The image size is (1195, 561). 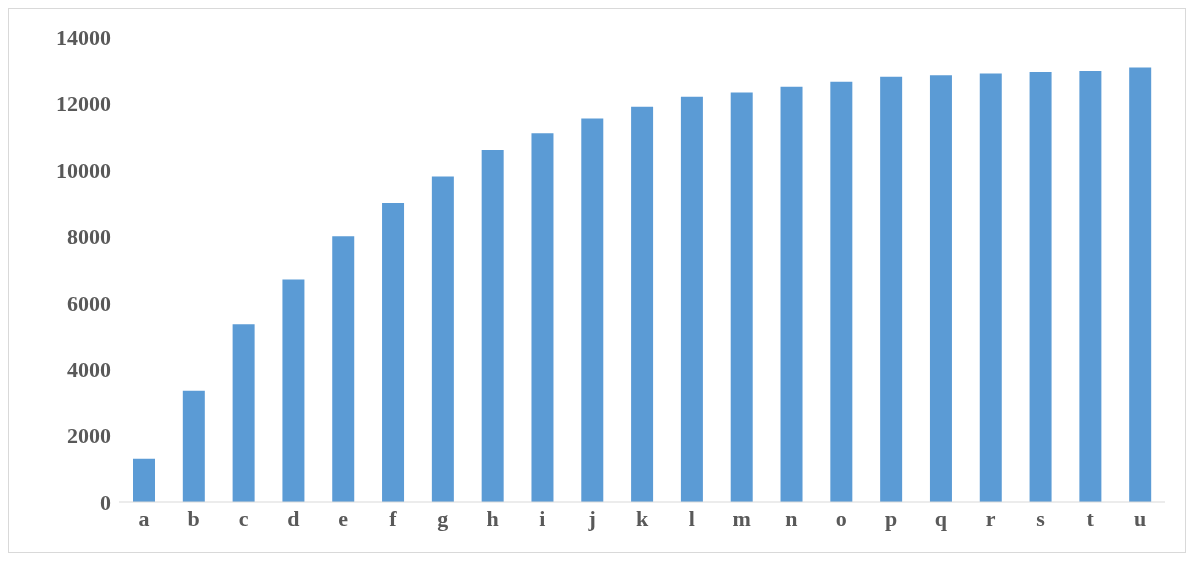 What do you see at coordinates (144, 518) in the screenshot?
I see `x-tick-label: a` at bounding box center [144, 518].